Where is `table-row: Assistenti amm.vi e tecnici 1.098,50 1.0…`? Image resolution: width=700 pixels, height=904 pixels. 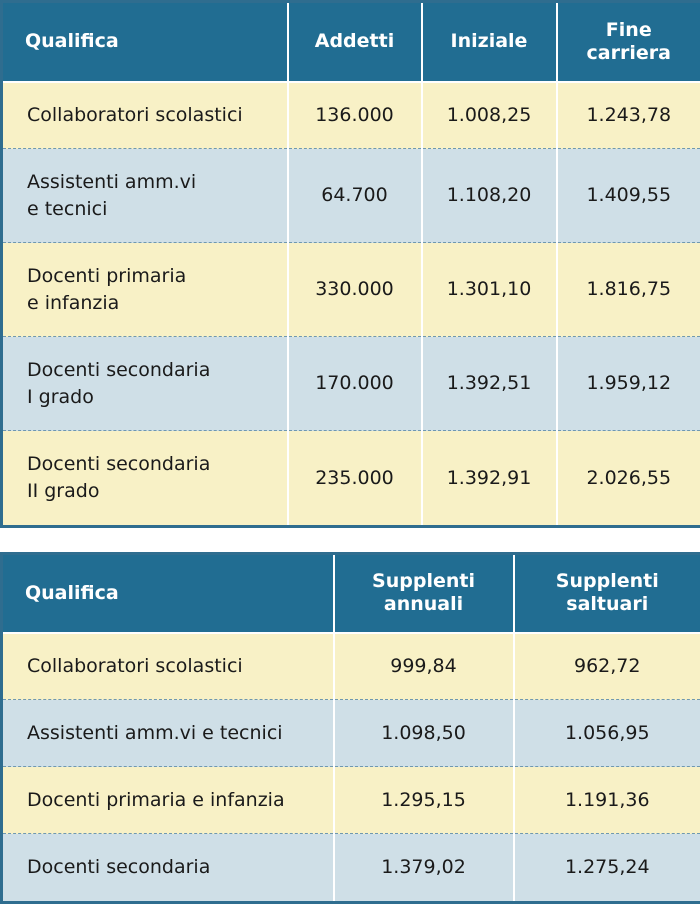
table-row: Assistenti amm.vi e tecnici 1.098,50 1.0… is located at coordinates (351, 733).